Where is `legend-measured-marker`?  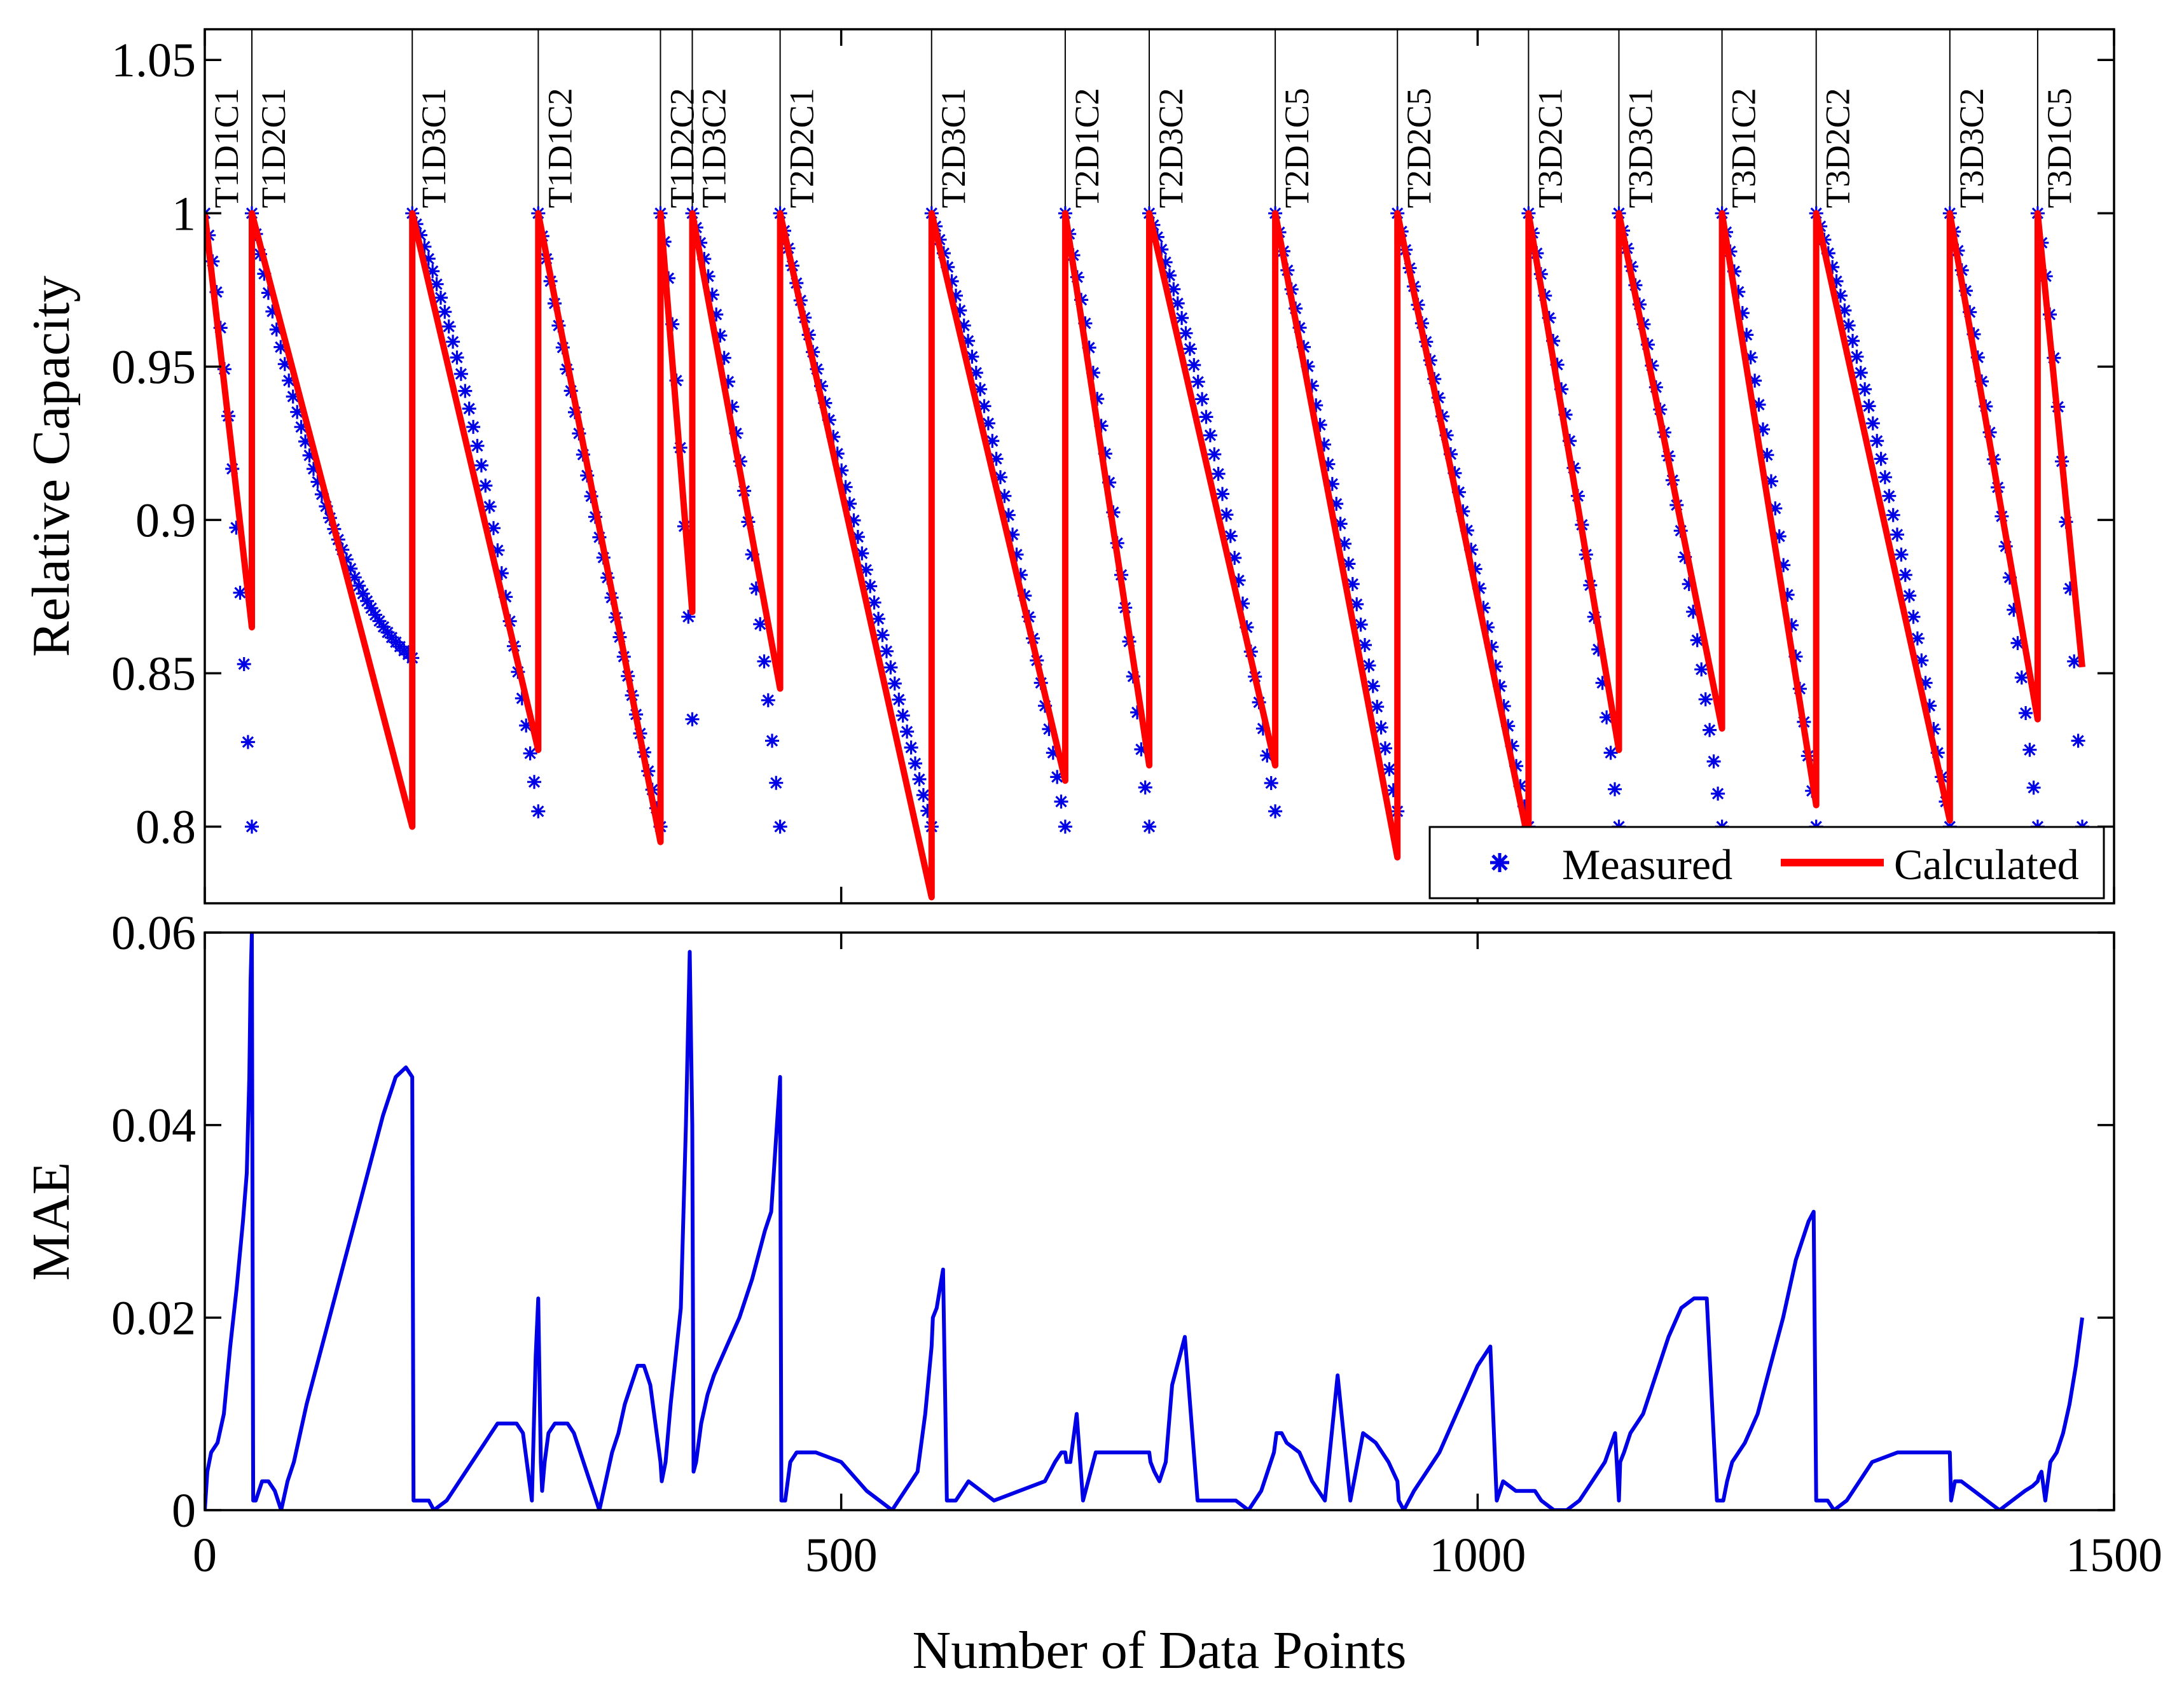
legend-measured-marker is located at coordinates (1499, 863).